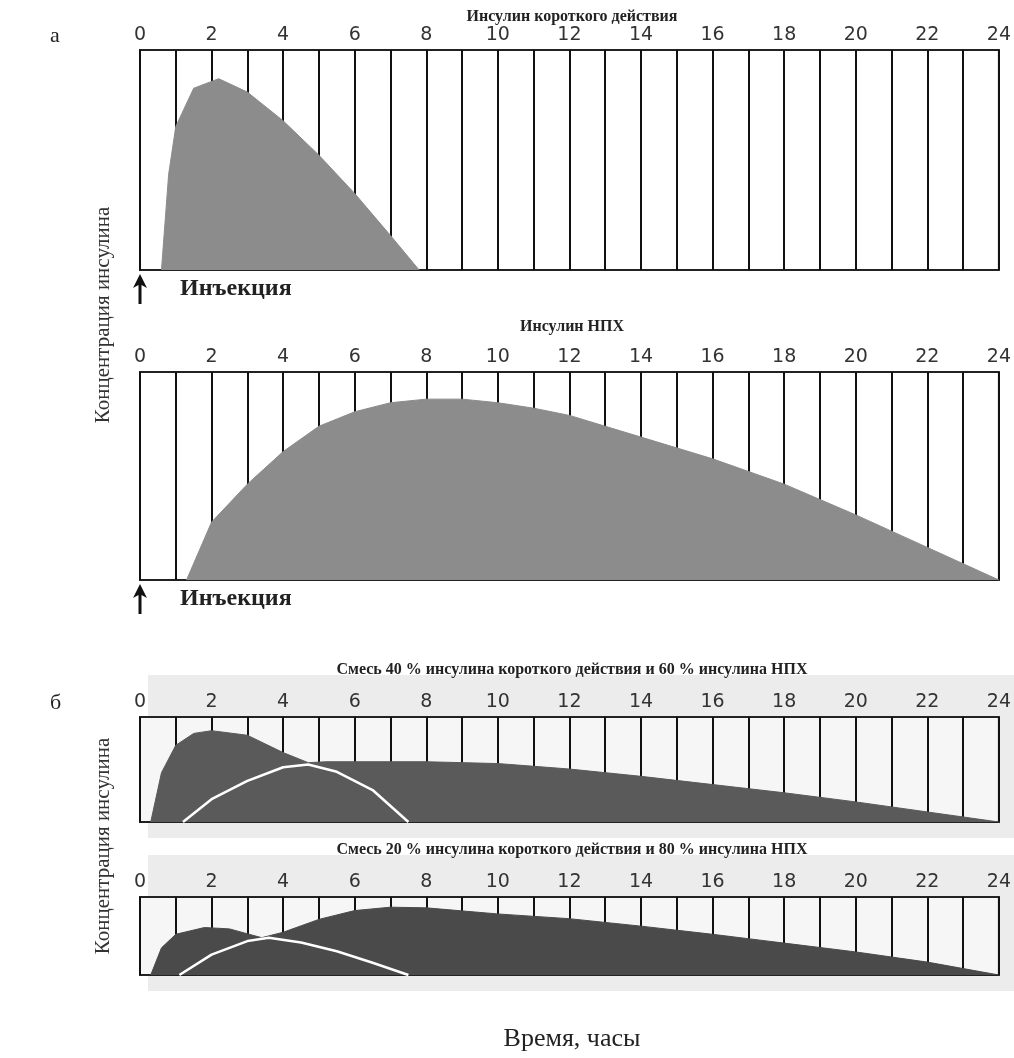 The width and height of the screenshot is (1014, 1058). Describe the element at coordinates (572, 668) in the screenshot. I see `chart-title: Смесь 40 % инсулина короткого действия и 60 % инсулина НПХ` at that location.